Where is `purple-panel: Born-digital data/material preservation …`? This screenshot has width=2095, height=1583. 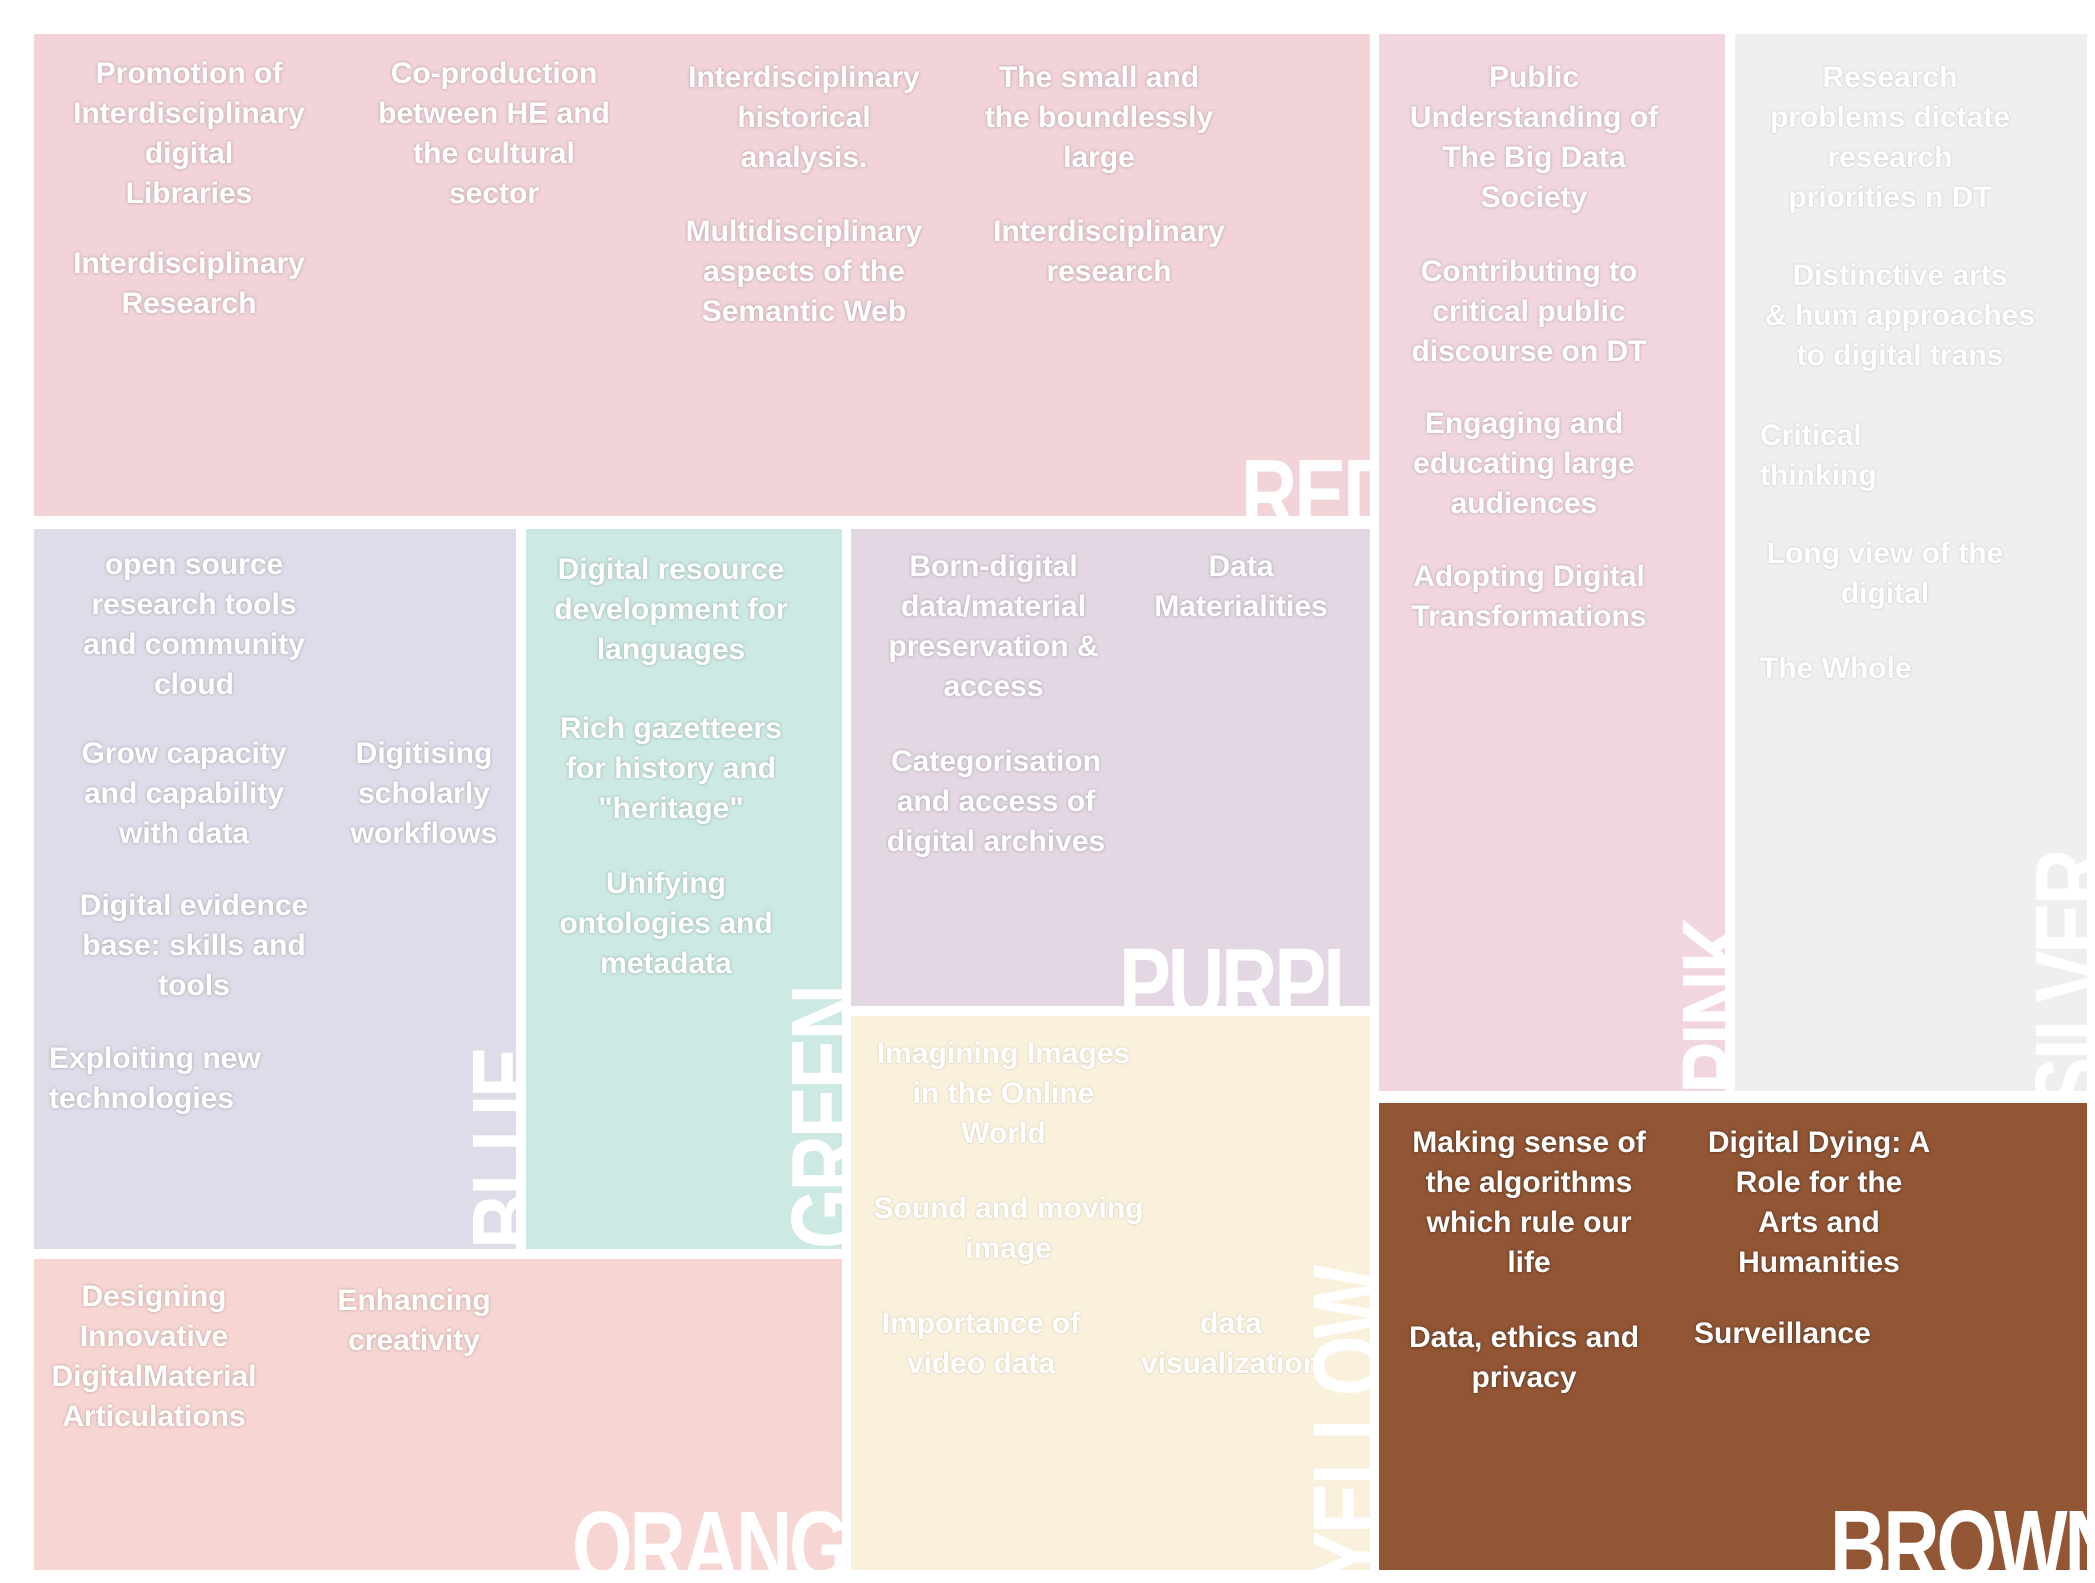 purple-panel: Born-digital data/material preservation … is located at coordinates (1110, 767).